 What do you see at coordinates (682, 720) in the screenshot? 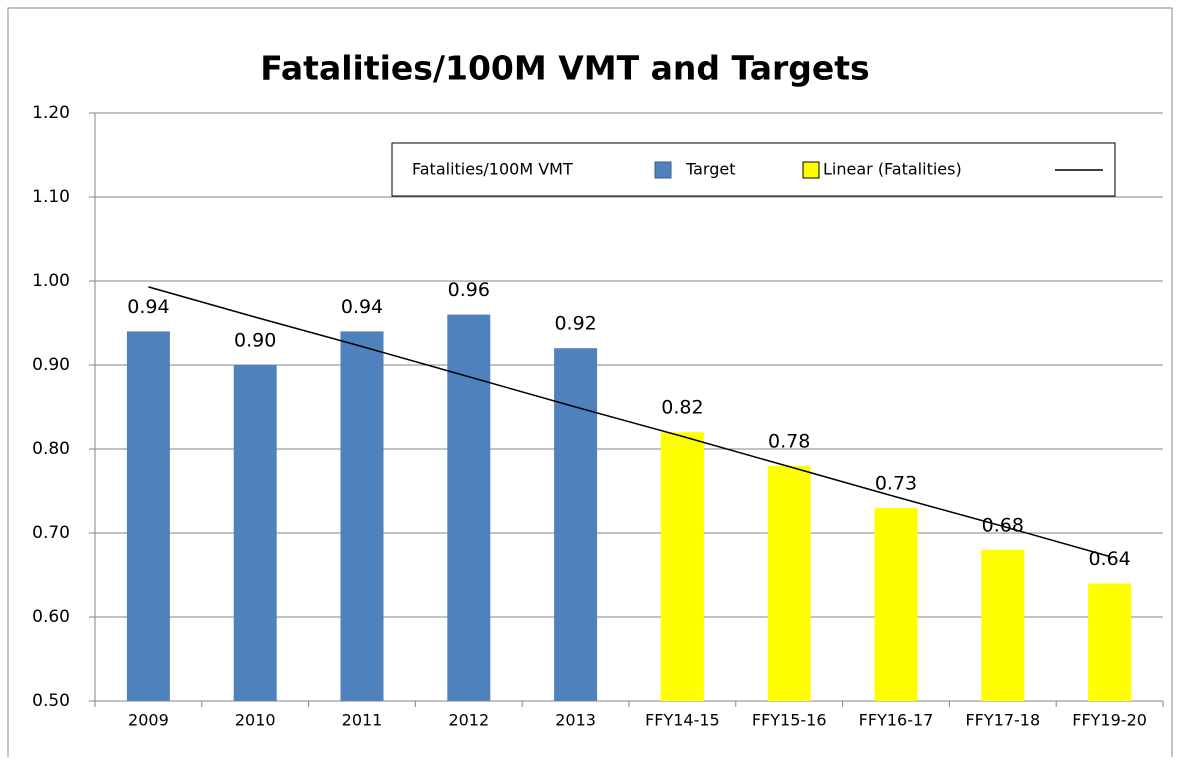
I see `x-tick-label: FFY14-15` at bounding box center [682, 720].